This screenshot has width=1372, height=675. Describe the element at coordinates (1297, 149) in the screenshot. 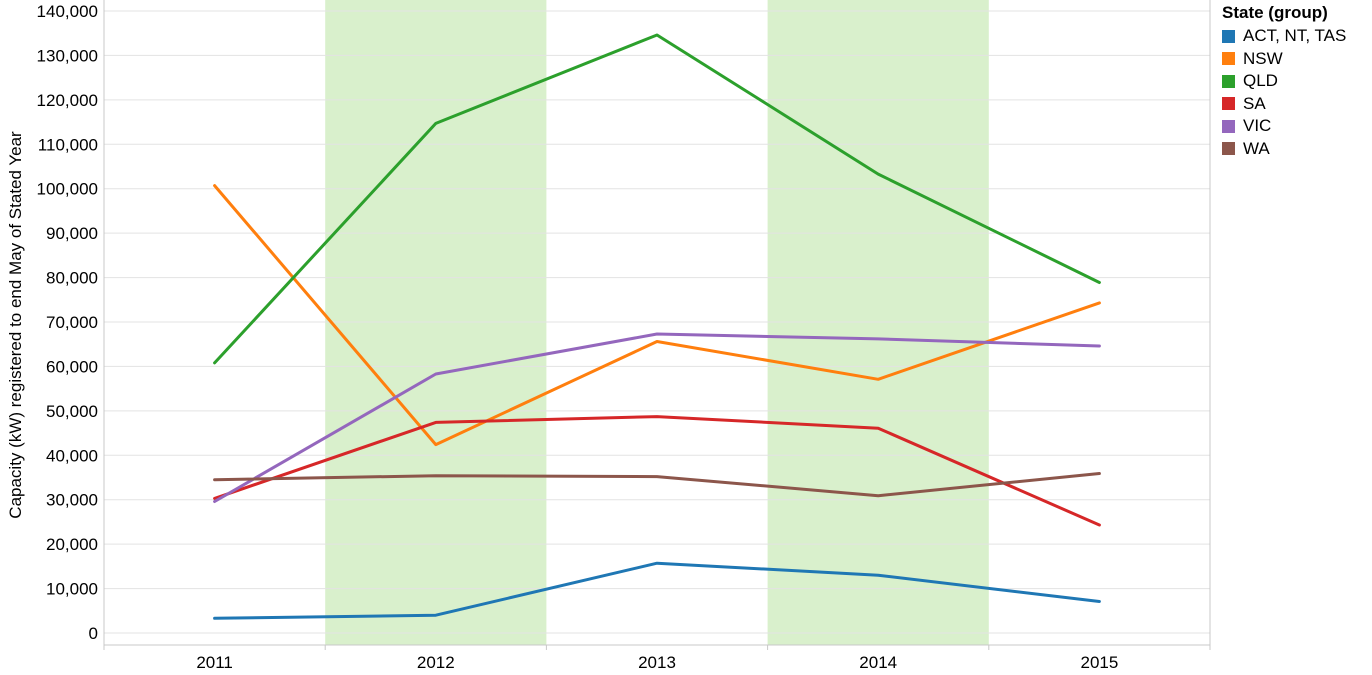

I see `legend-item: WA` at that location.